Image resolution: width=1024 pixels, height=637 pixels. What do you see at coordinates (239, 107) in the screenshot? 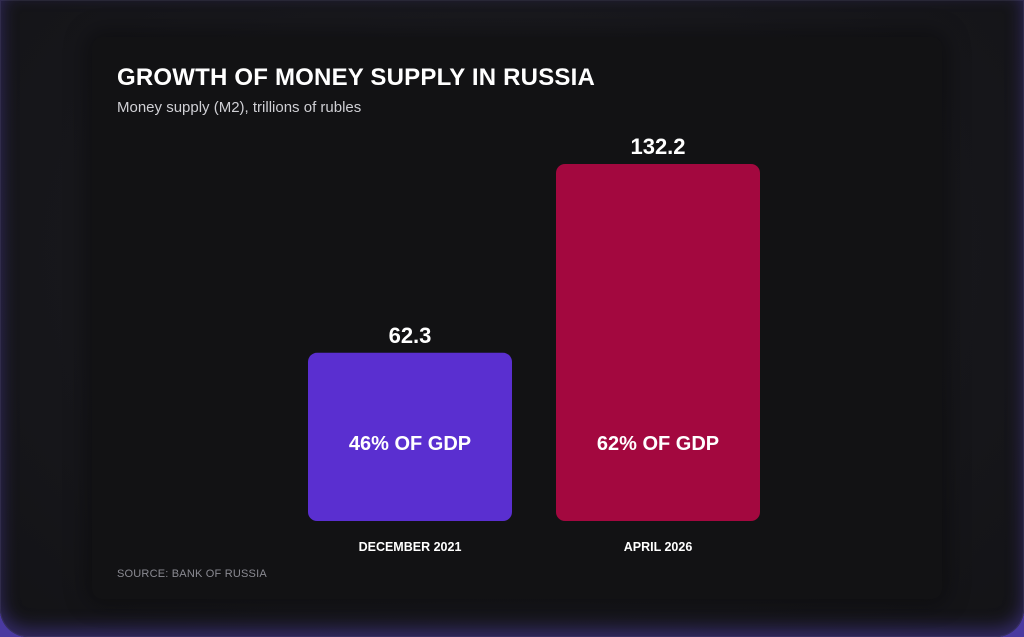
I see `chart-subtitle: Money supply (M2), trillions of rubles` at bounding box center [239, 107].